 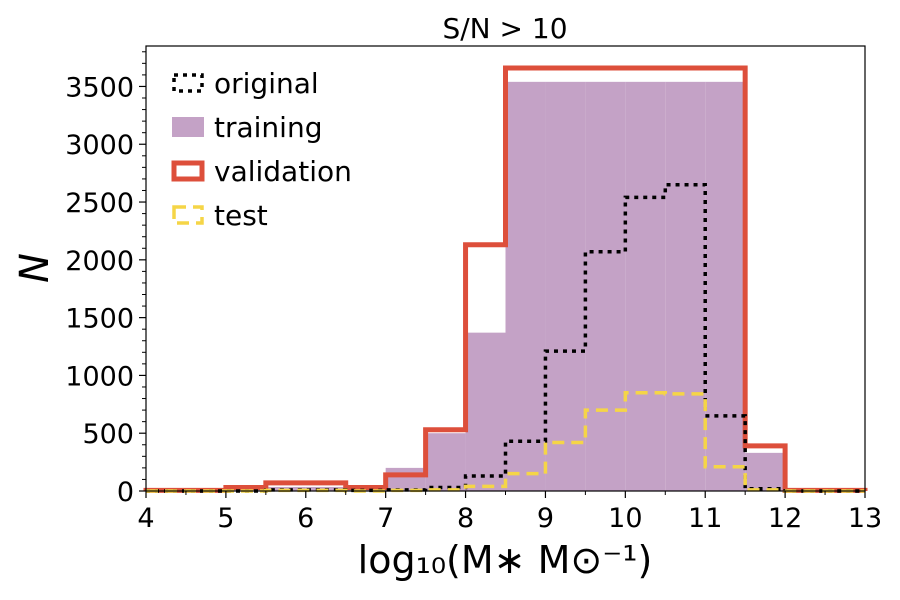 What do you see at coordinates (188, 215) in the screenshot?
I see `legend-swatch-test` at bounding box center [188, 215].